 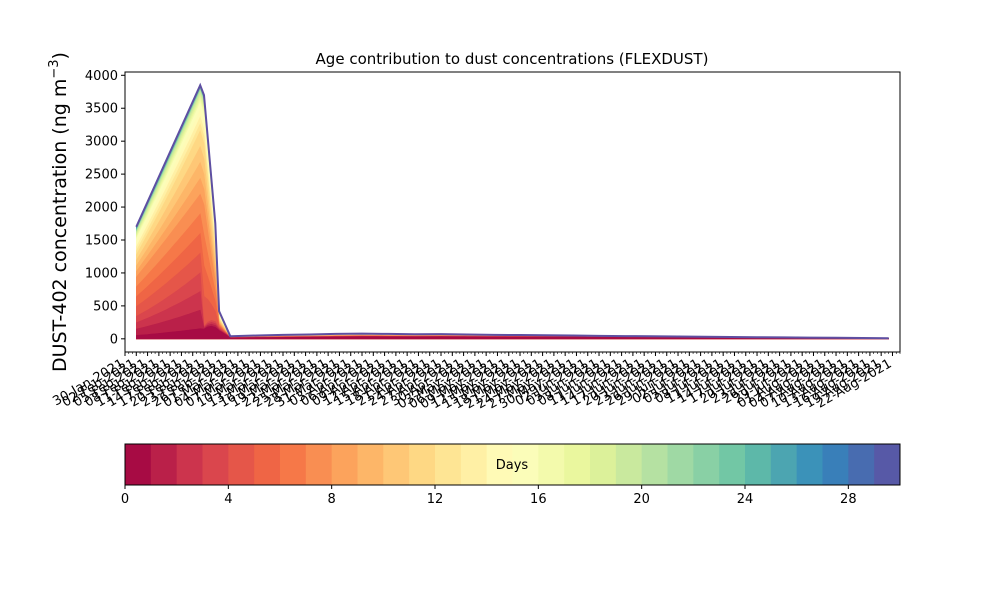 I want to click on y-axis-ticks: 0 500 1000 1500 2000 2500 3000 3500 4000, so click(x=105, y=208).